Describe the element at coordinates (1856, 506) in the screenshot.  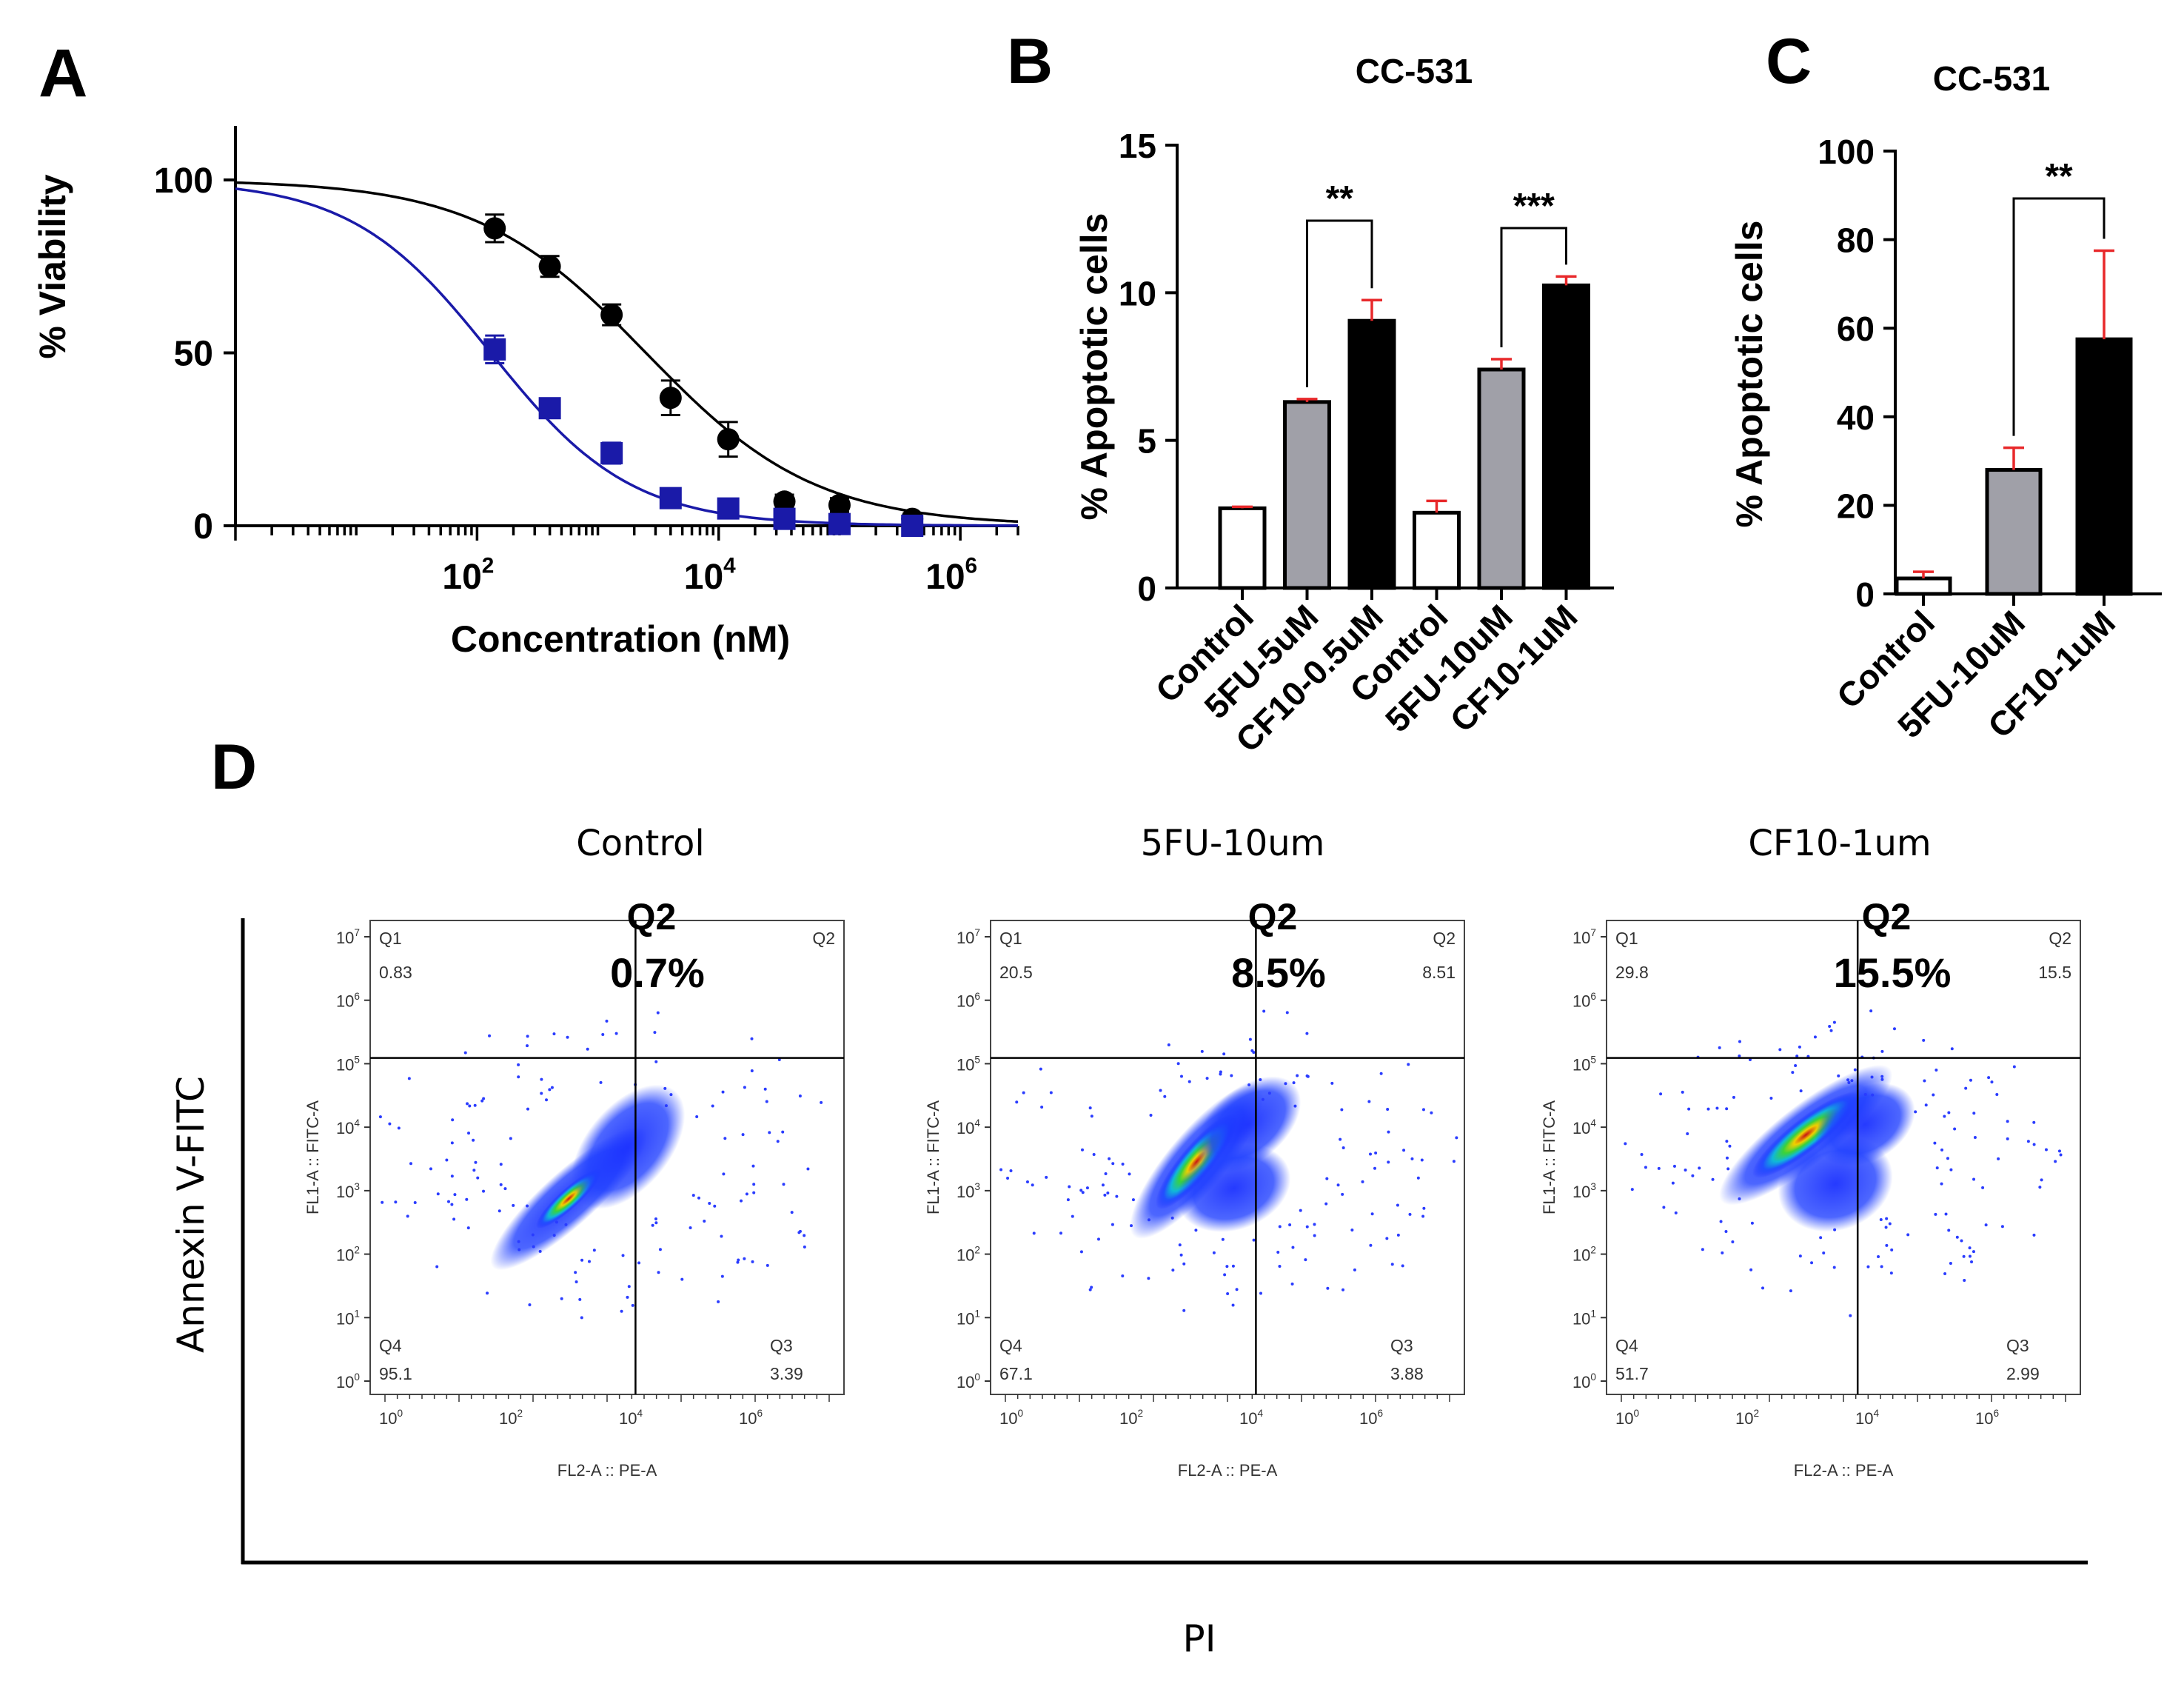
I see `y-tick-label: 20` at that location.